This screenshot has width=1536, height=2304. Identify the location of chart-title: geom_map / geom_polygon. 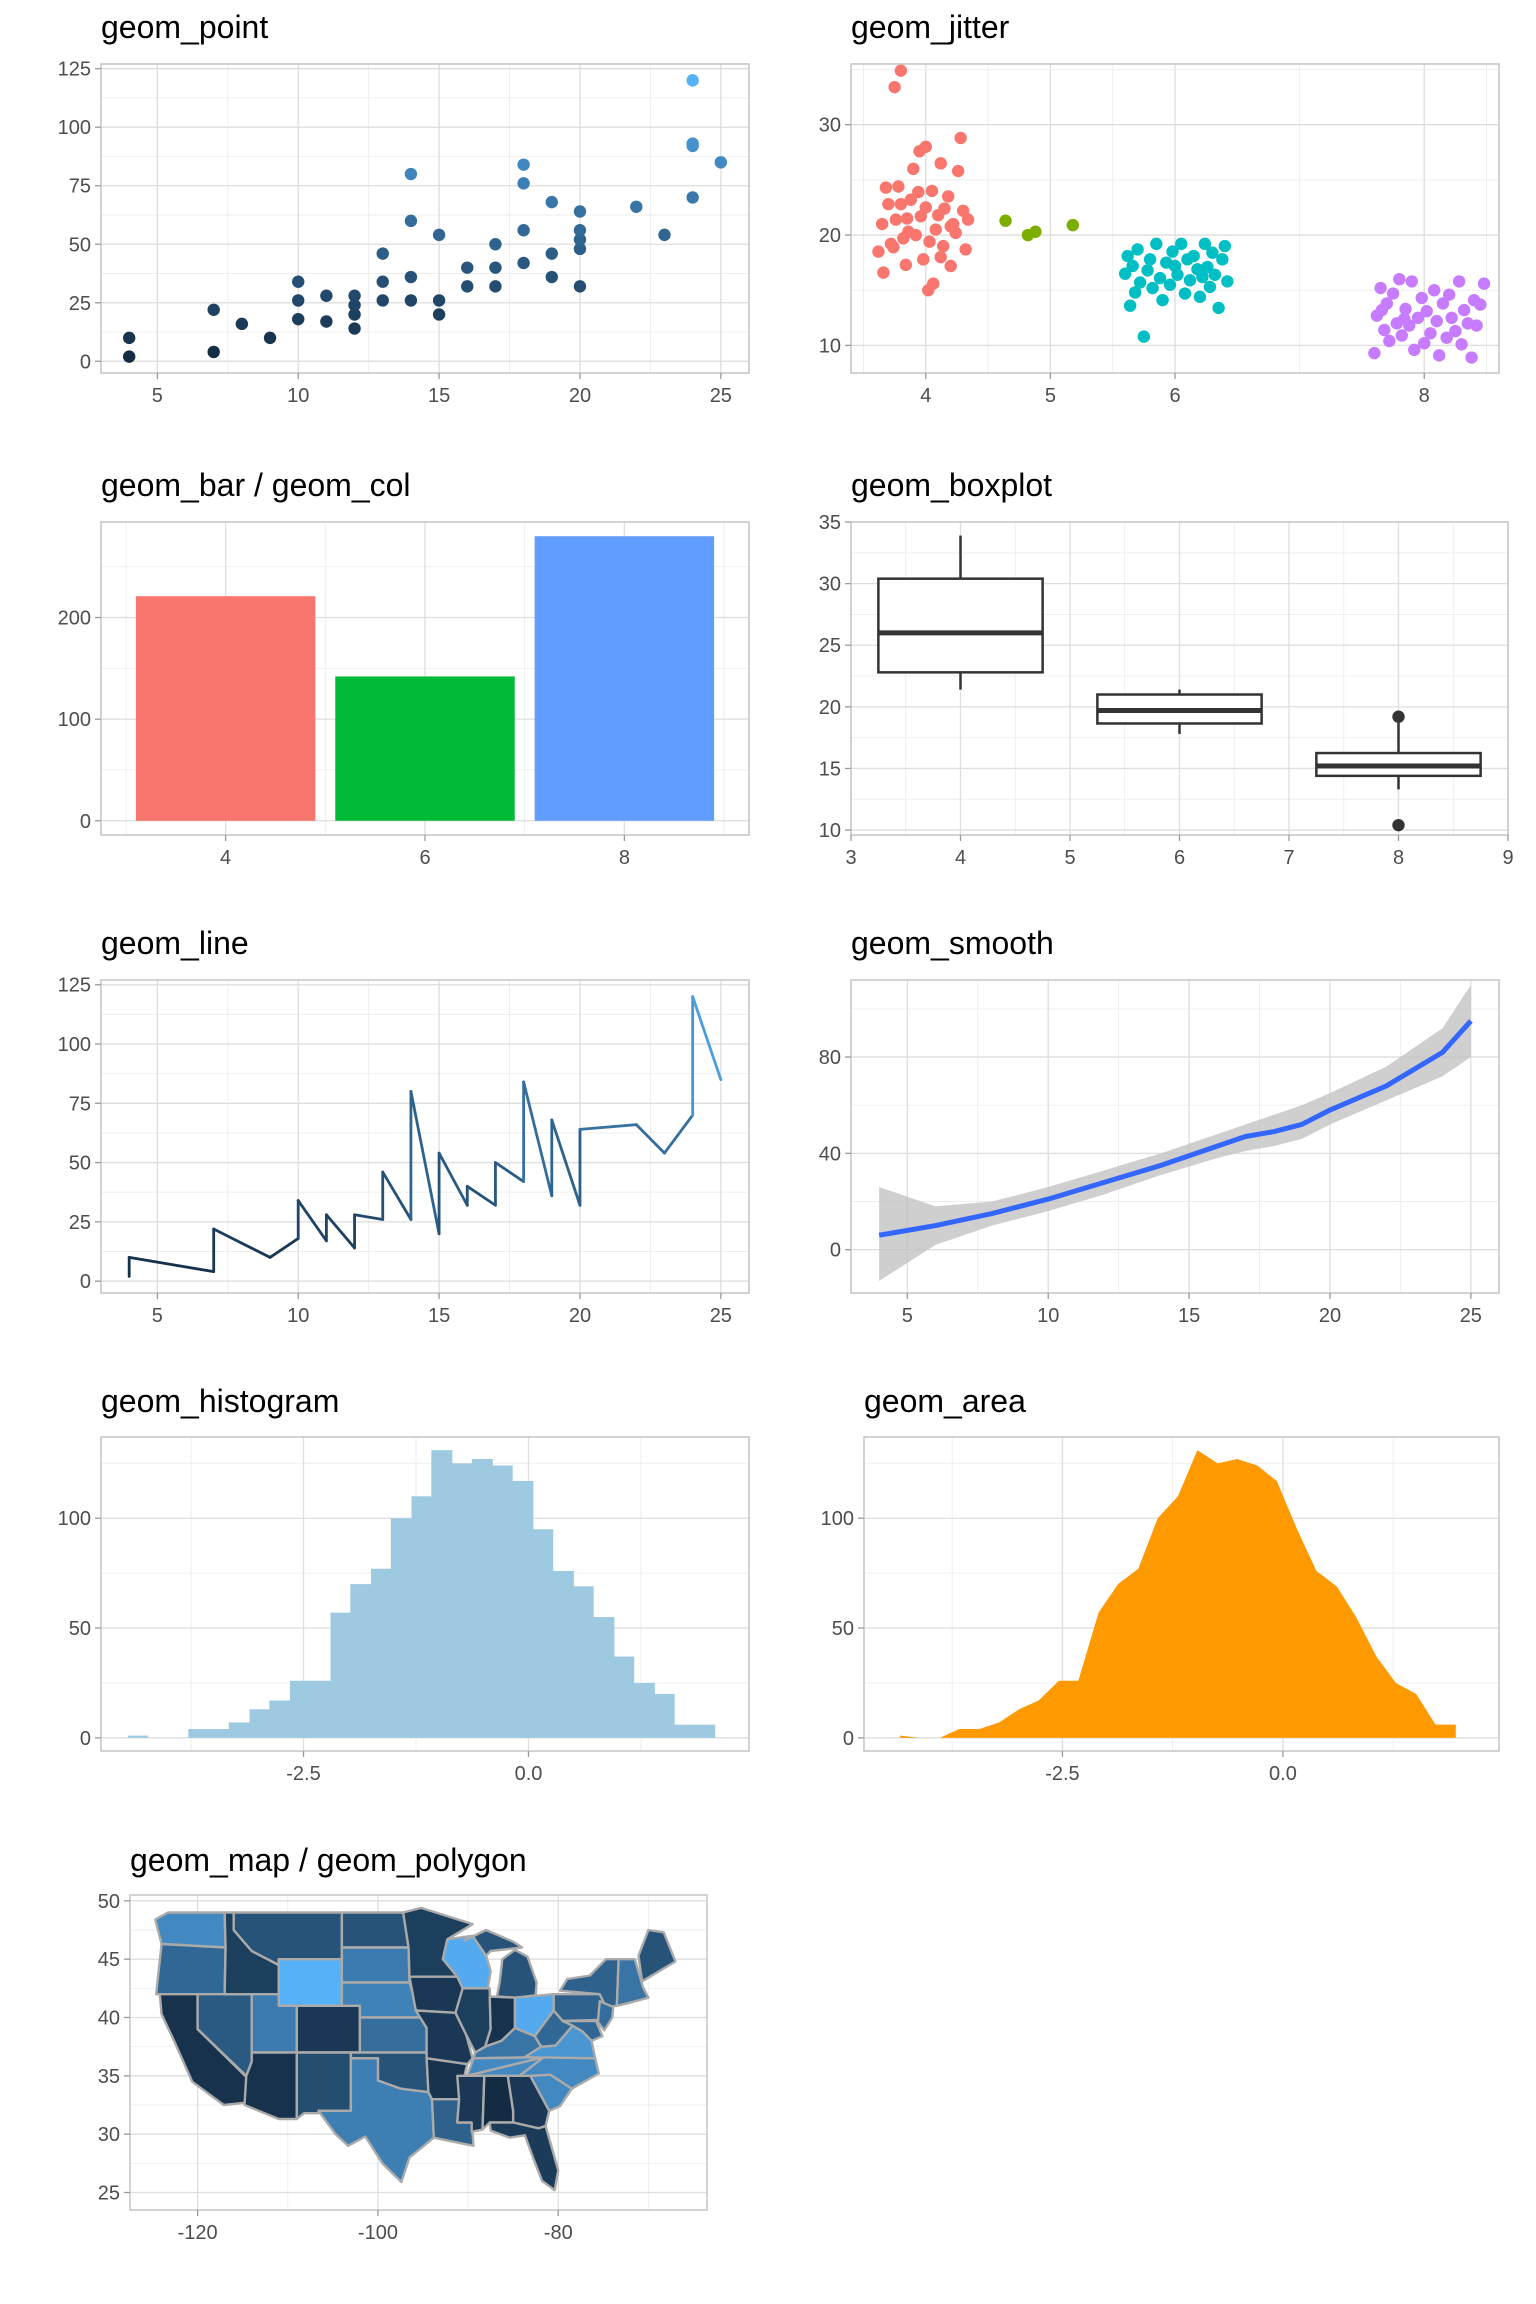
(328, 1860).